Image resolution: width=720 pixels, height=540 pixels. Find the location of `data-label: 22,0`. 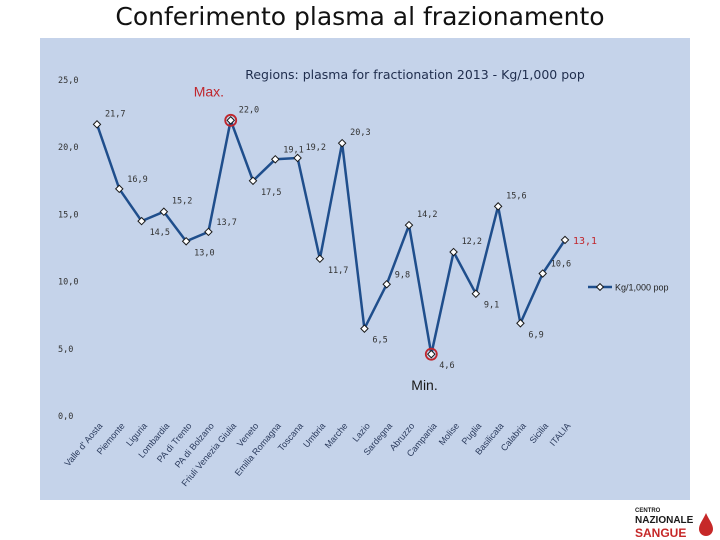

data-label: 22,0 is located at coordinates (249, 110).